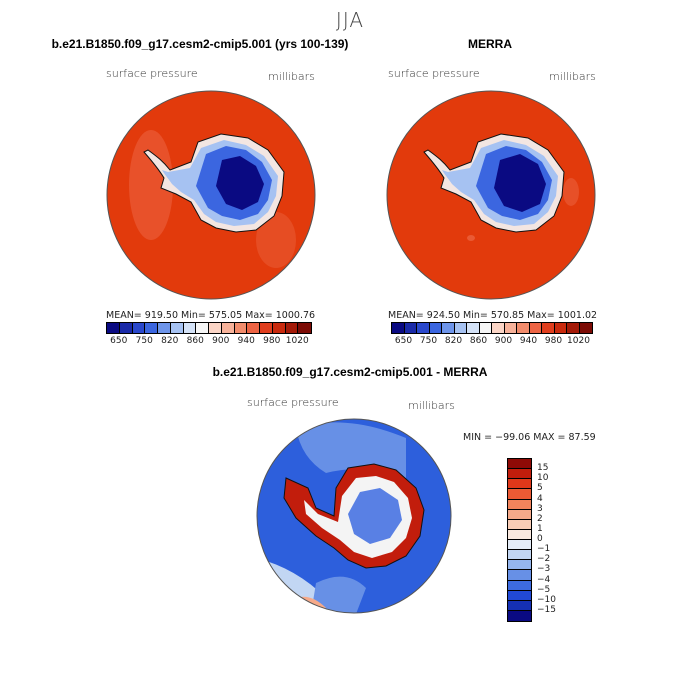 This screenshot has width=700, height=700. What do you see at coordinates (540, 508) in the screenshot?
I see `diff-colorbar-tick-label: 3` at bounding box center [540, 508].